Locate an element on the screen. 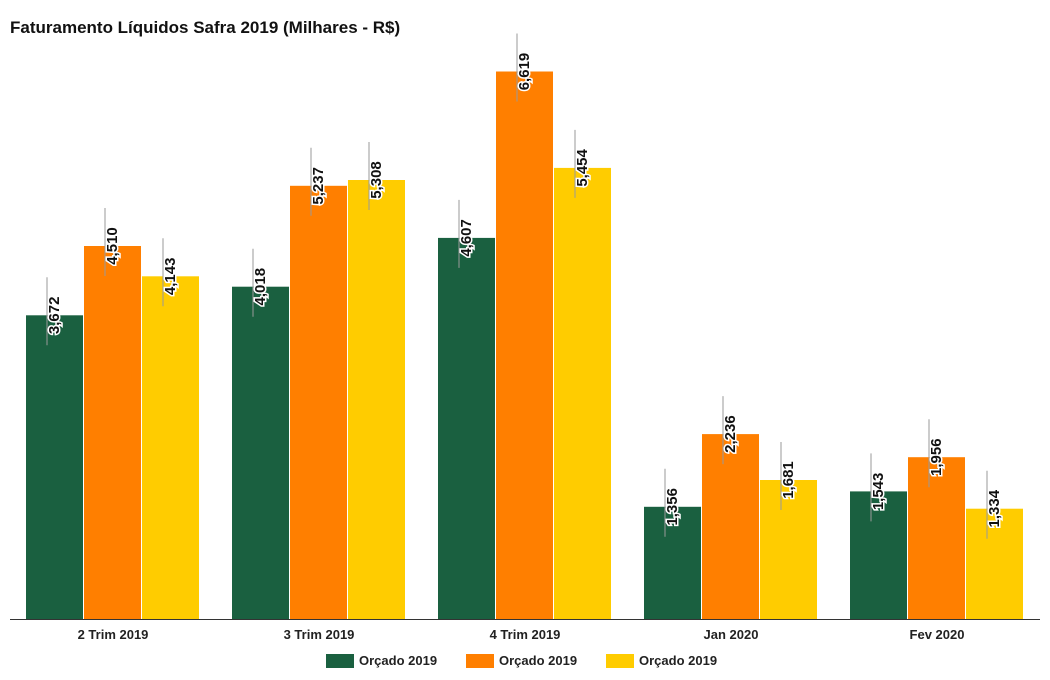 The width and height of the screenshot is (1050, 680). data-label-2-2: 5,454 is located at coordinates (582, 167).